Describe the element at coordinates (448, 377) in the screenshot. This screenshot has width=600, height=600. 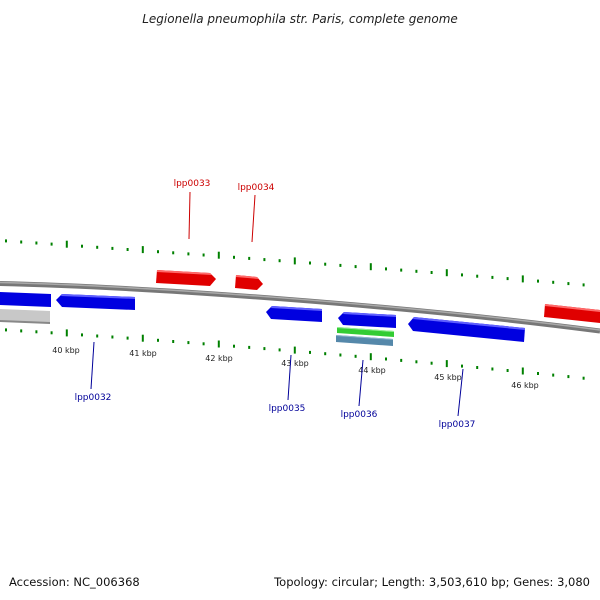
I see `scale-label-45kbp: 45 kbp` at that location.